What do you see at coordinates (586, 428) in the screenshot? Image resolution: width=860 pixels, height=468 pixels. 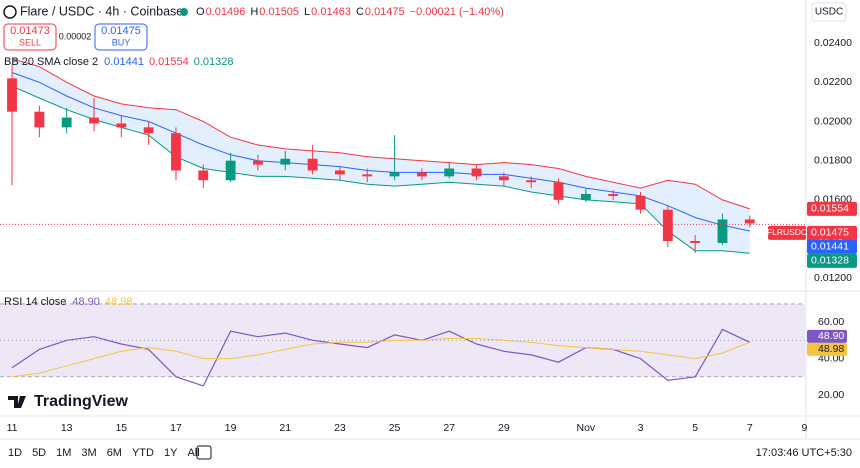 I see `x-tick-label: Nov` at bounding box center [586, 428].